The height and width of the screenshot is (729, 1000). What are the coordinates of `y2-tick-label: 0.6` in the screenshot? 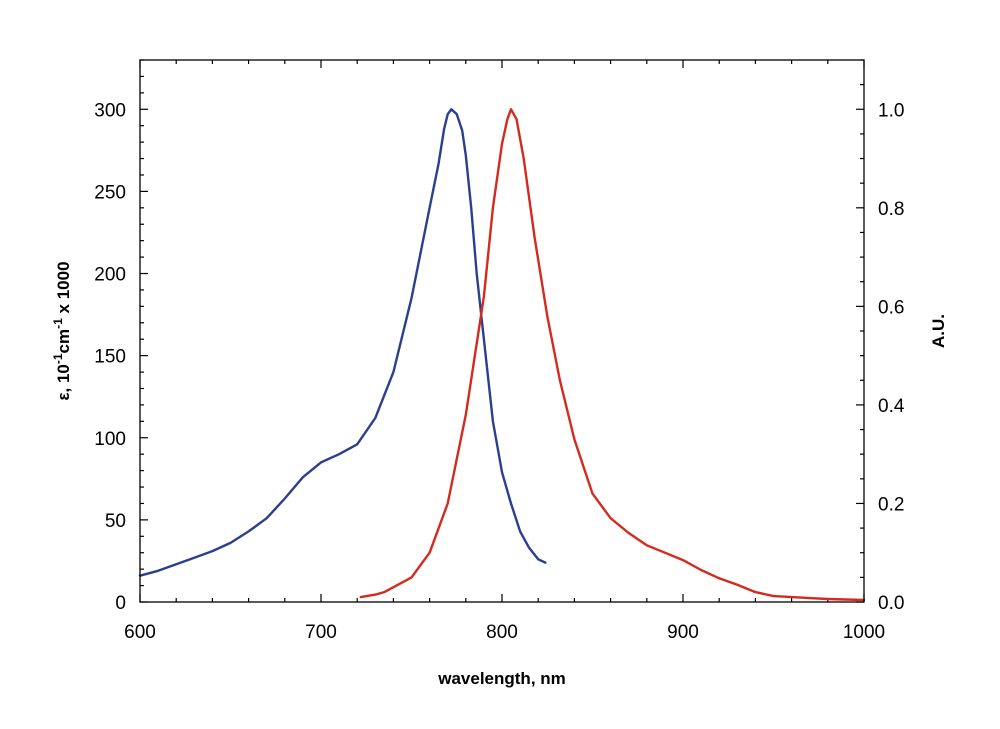 It's located at (891, 307).